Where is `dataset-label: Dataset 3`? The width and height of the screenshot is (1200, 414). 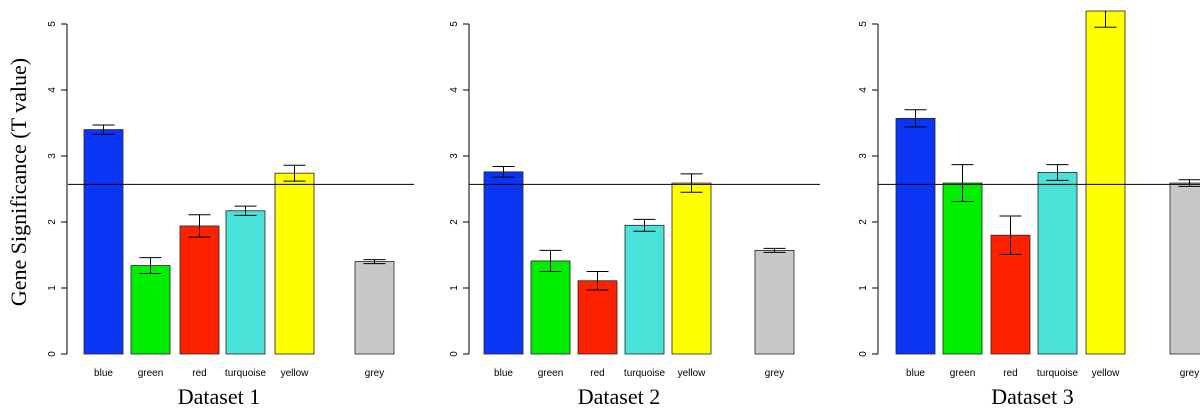
dataset-label: Dataset 3 is located at coordinates (1032, 396).